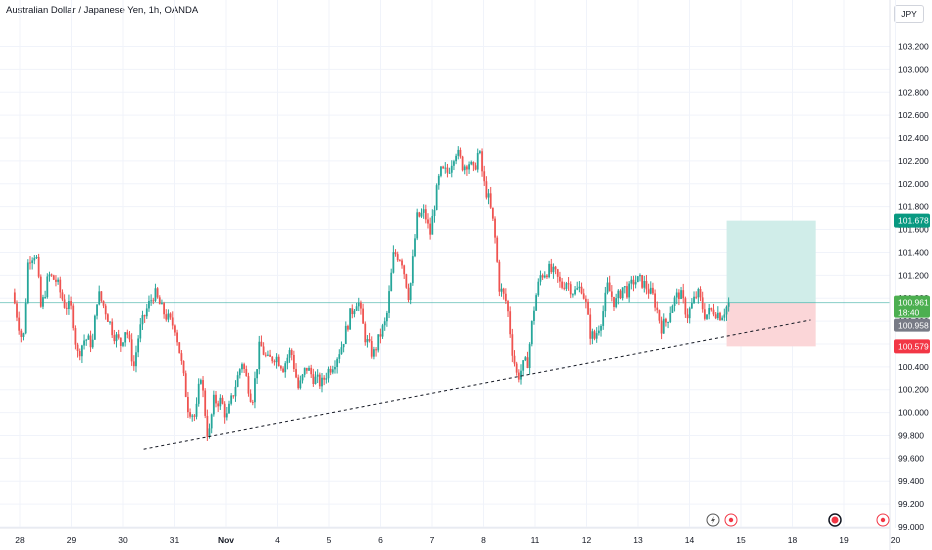 This screenshot has width=932, height=550. I want to click on y-tick-label: 102.600, so click(913, 115).